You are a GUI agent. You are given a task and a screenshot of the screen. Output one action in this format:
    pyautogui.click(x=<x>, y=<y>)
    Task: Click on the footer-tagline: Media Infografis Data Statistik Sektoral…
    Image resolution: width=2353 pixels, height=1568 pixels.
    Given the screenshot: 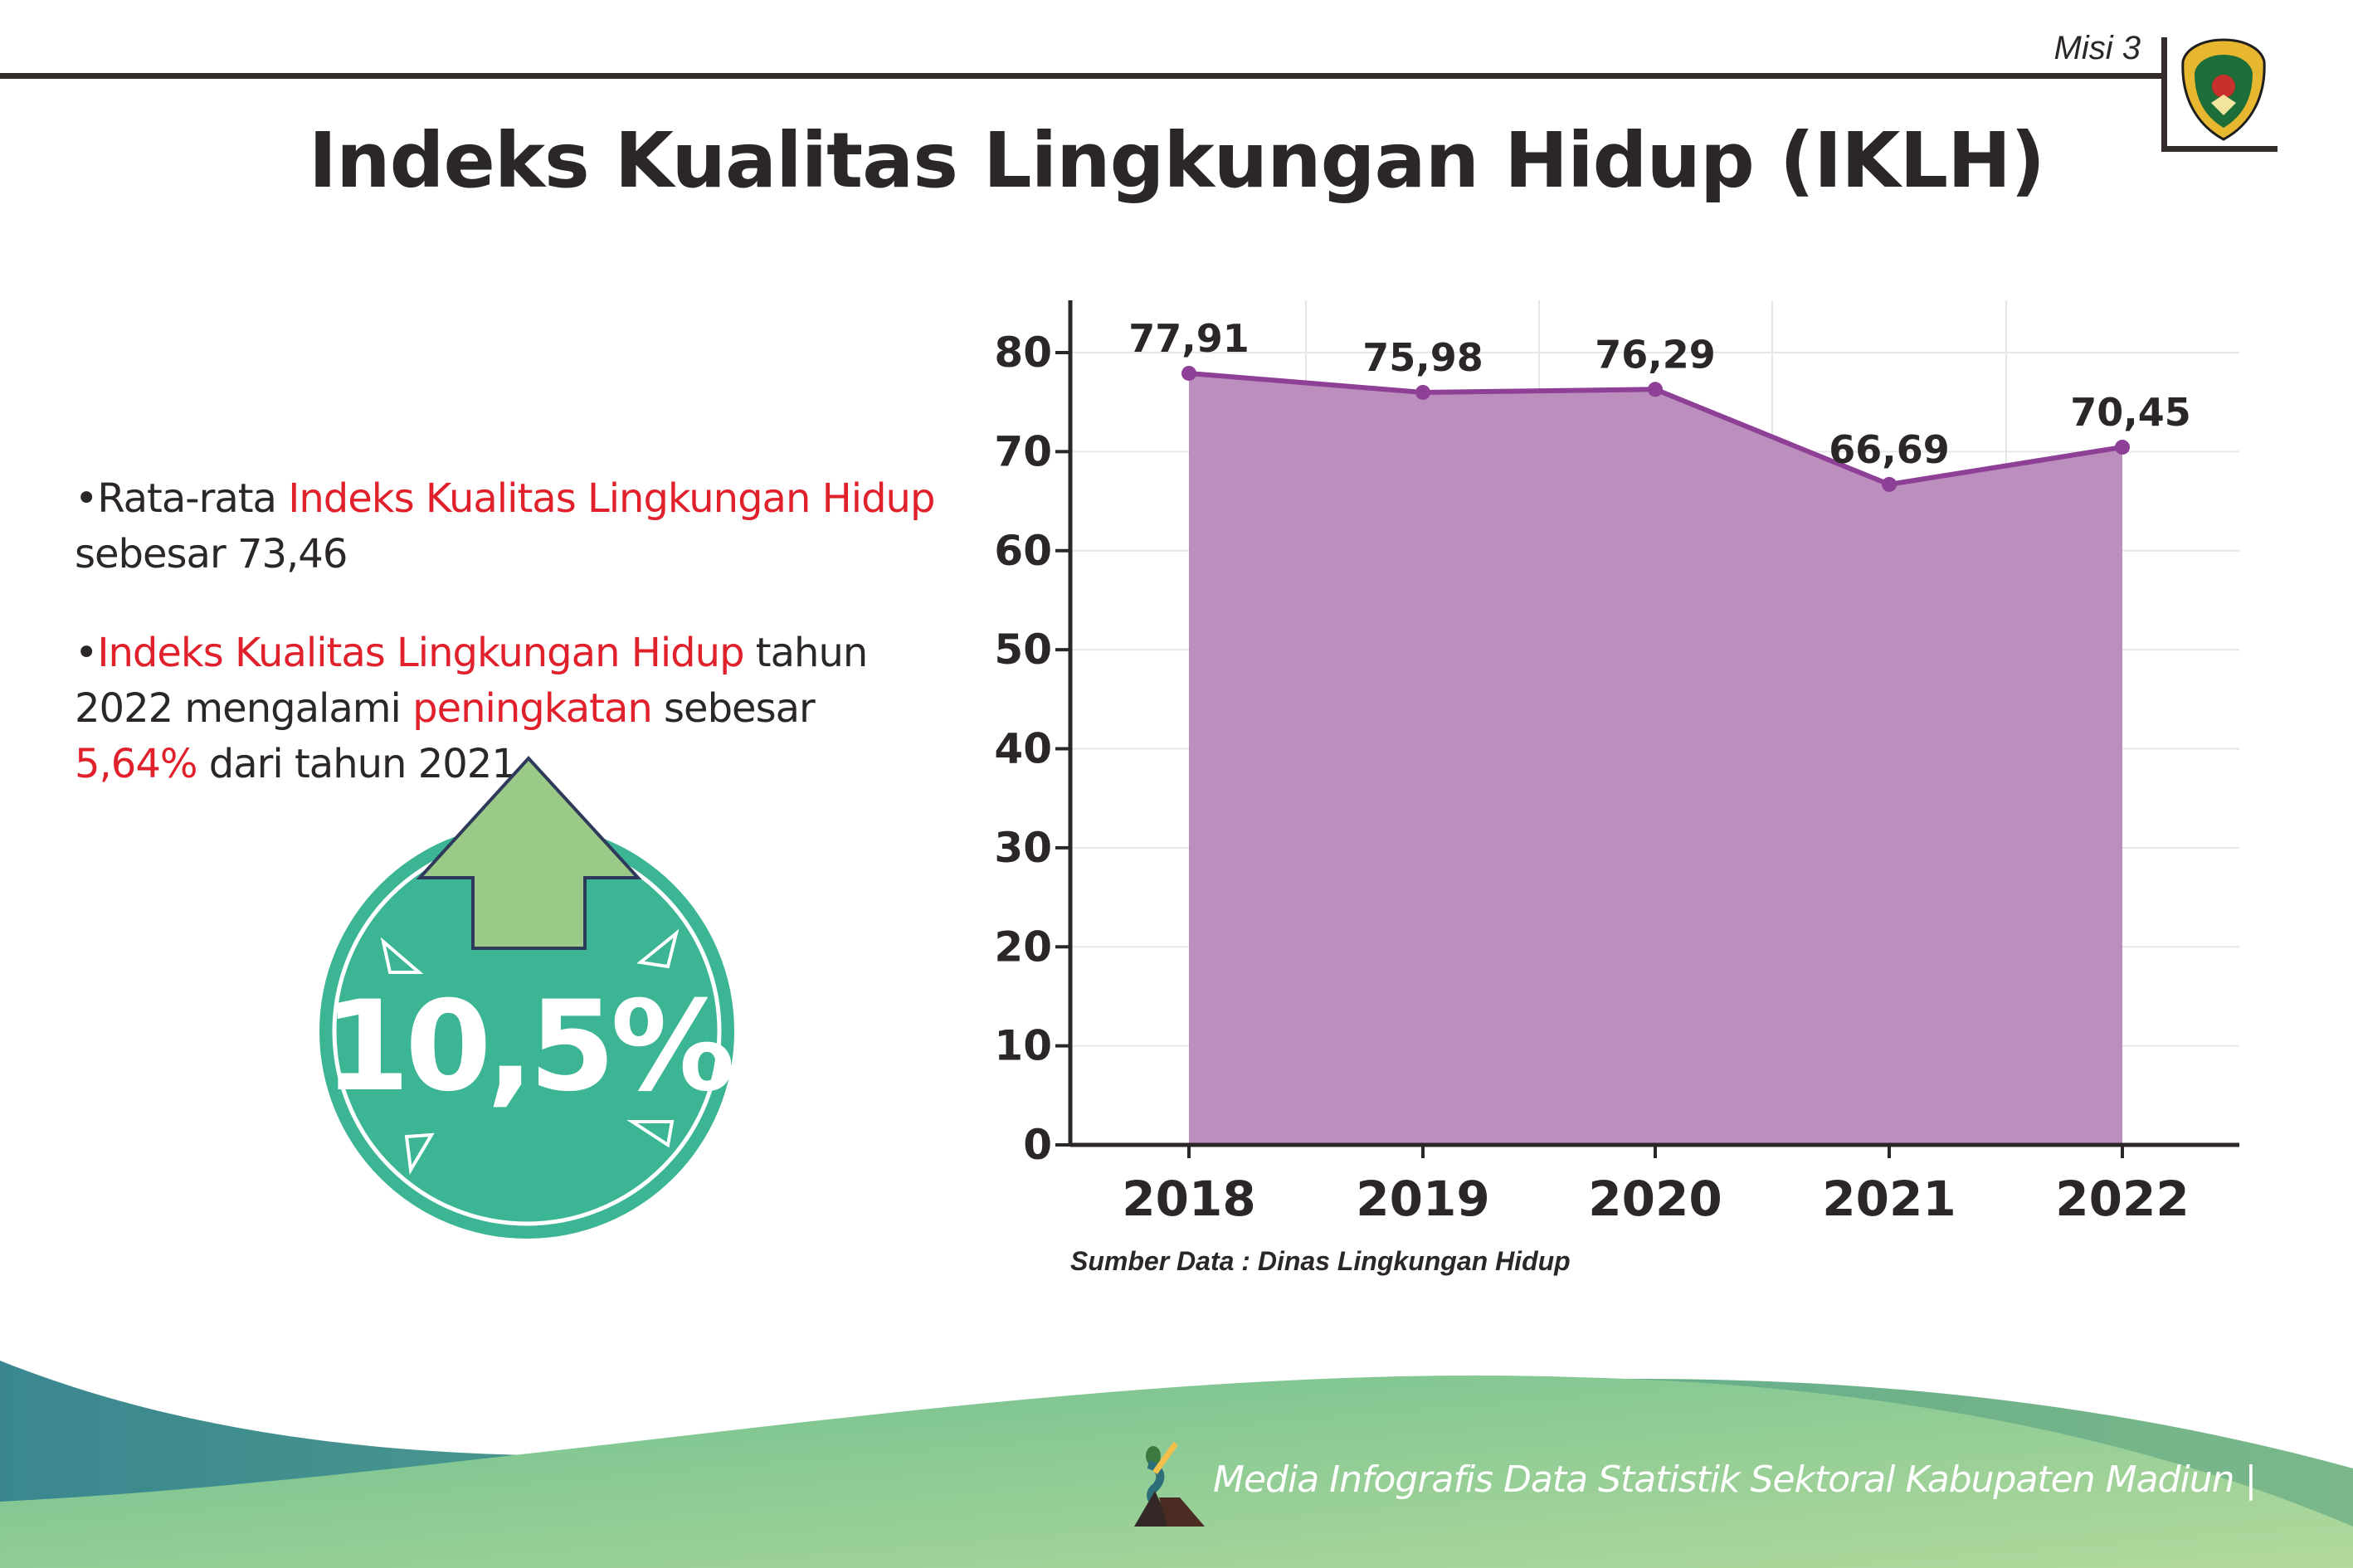 What is the action you would take?
    pyautogui.click(x=1735, y=1479)
    